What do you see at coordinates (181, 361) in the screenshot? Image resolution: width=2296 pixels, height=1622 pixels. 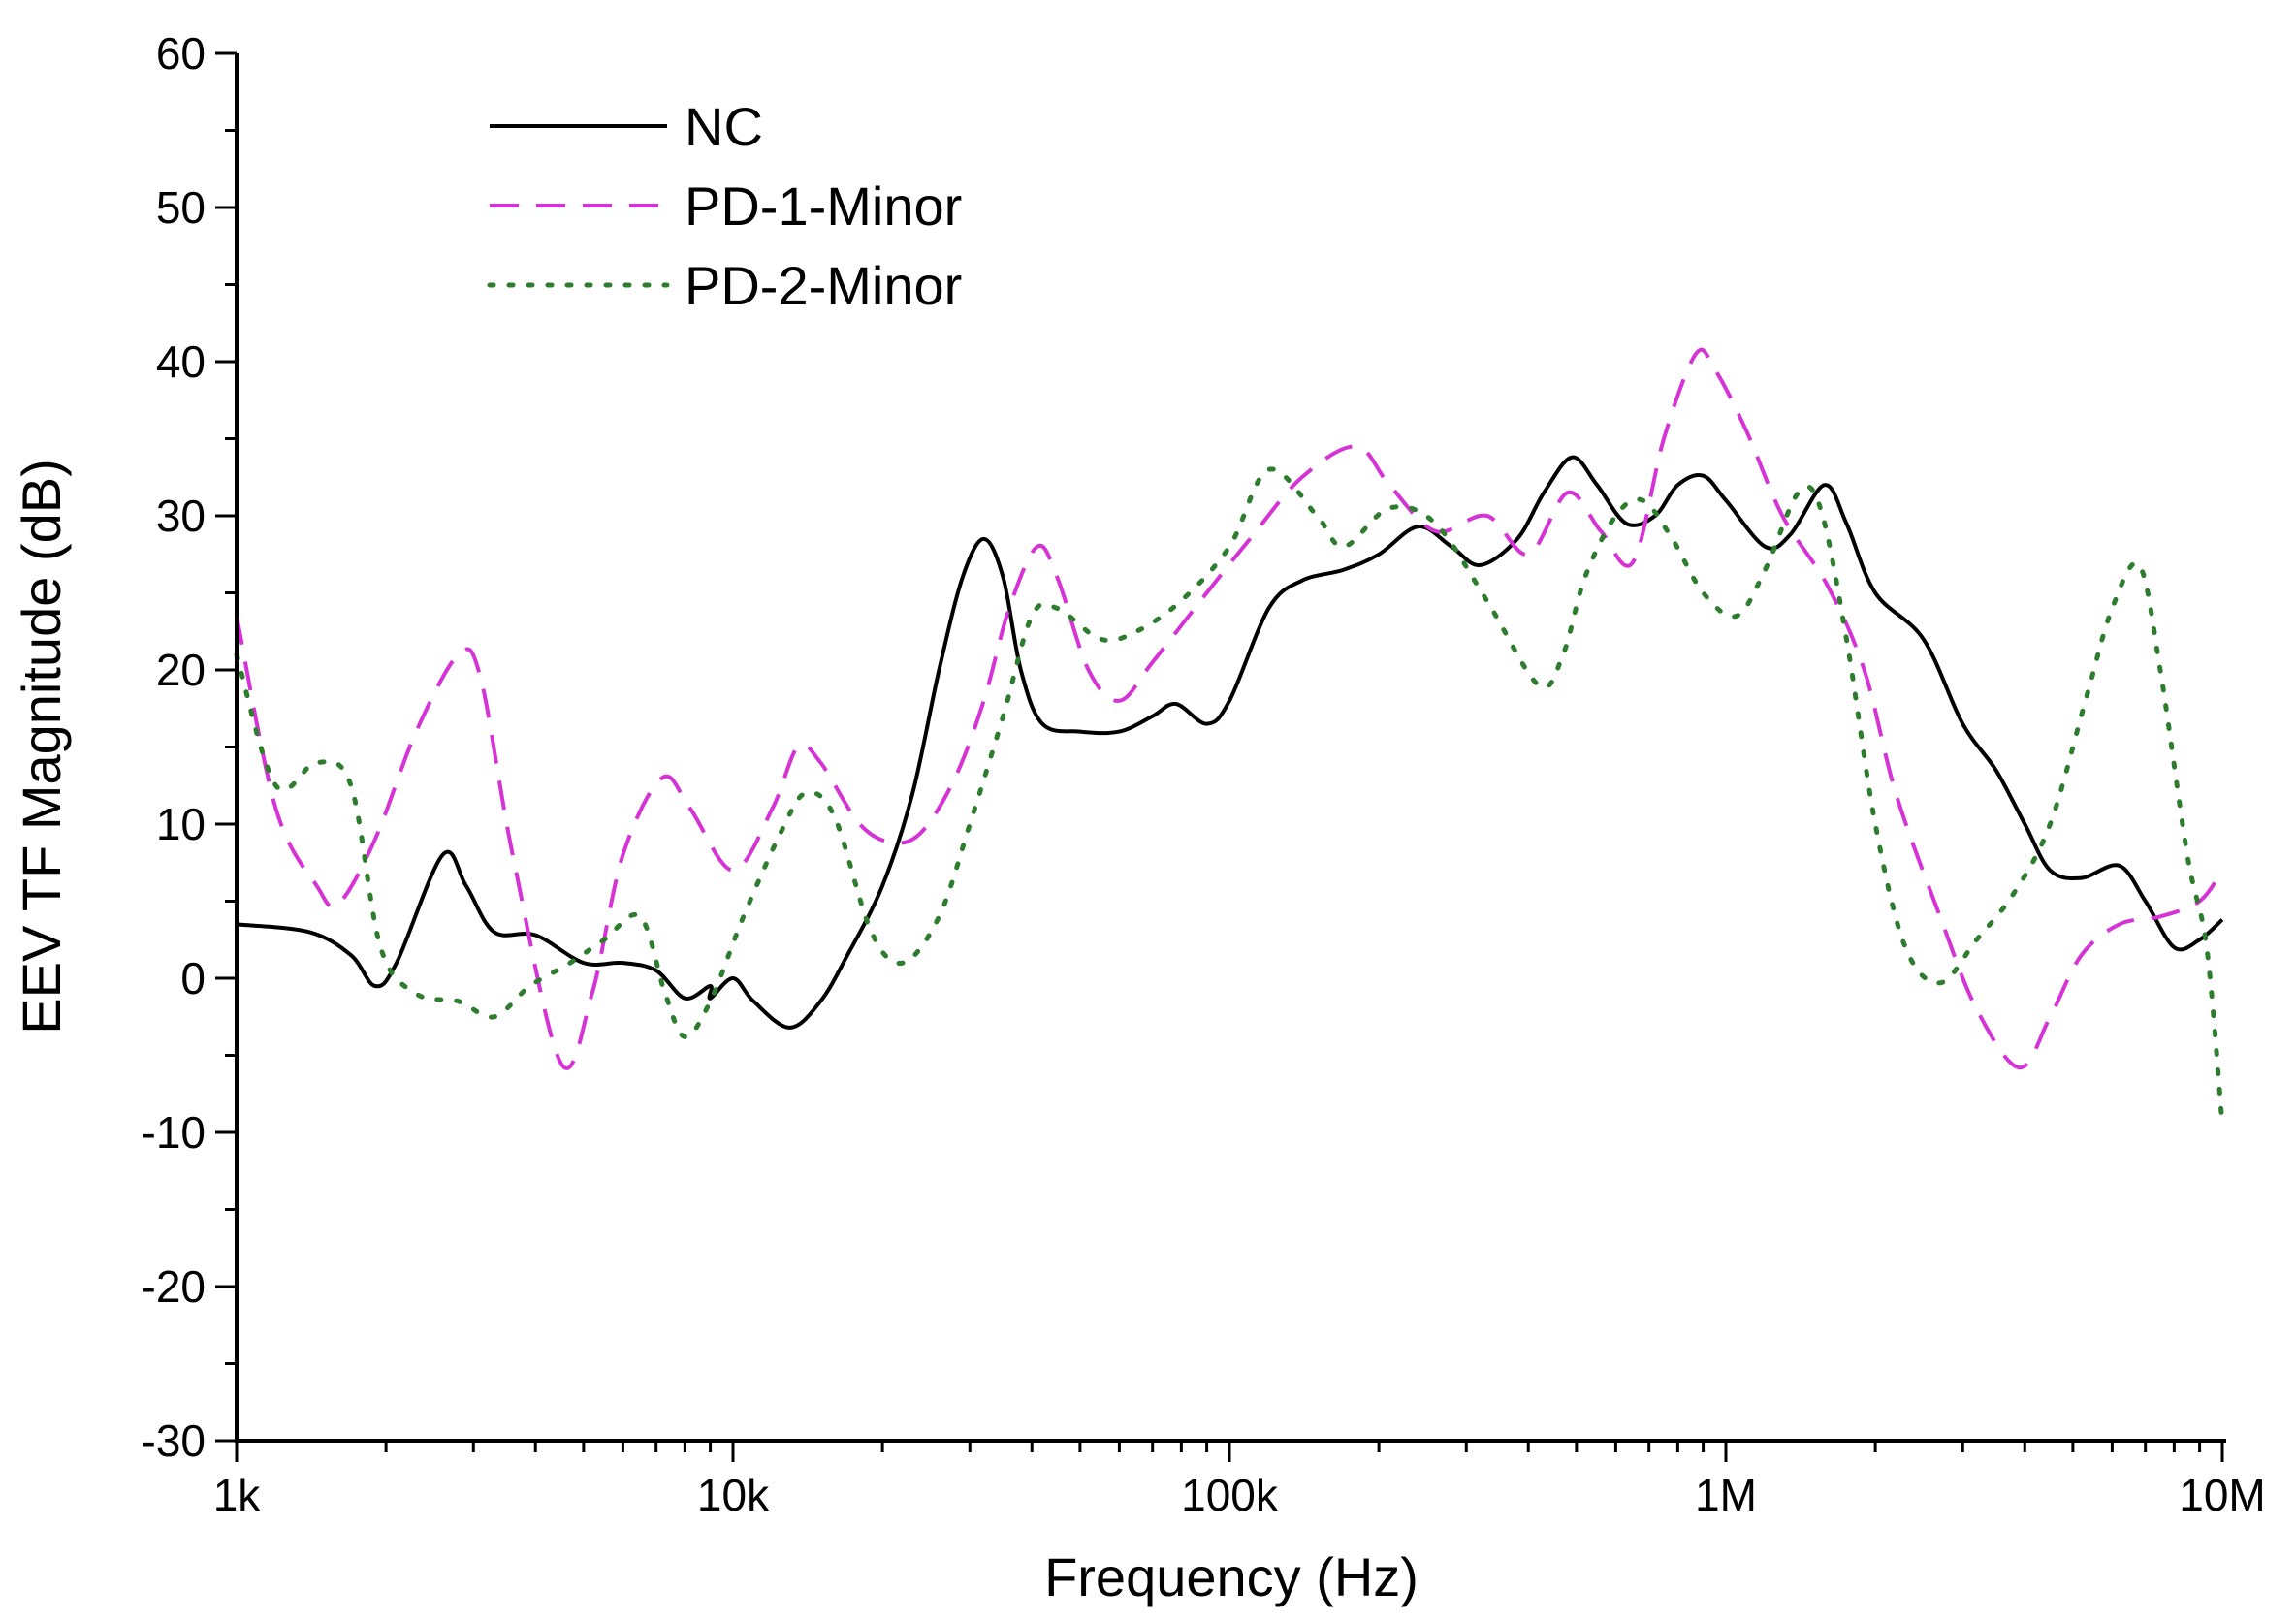 I see `y-tick-label: 40` at bounding box center [181, 361].